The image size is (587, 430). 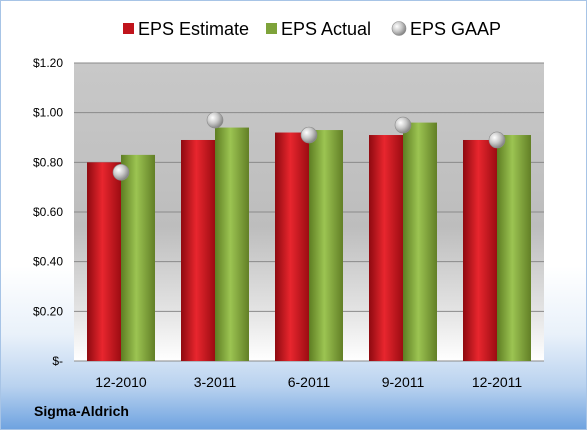 I want to click on y-tick-label: $0.20, so click(x=48, y=311).